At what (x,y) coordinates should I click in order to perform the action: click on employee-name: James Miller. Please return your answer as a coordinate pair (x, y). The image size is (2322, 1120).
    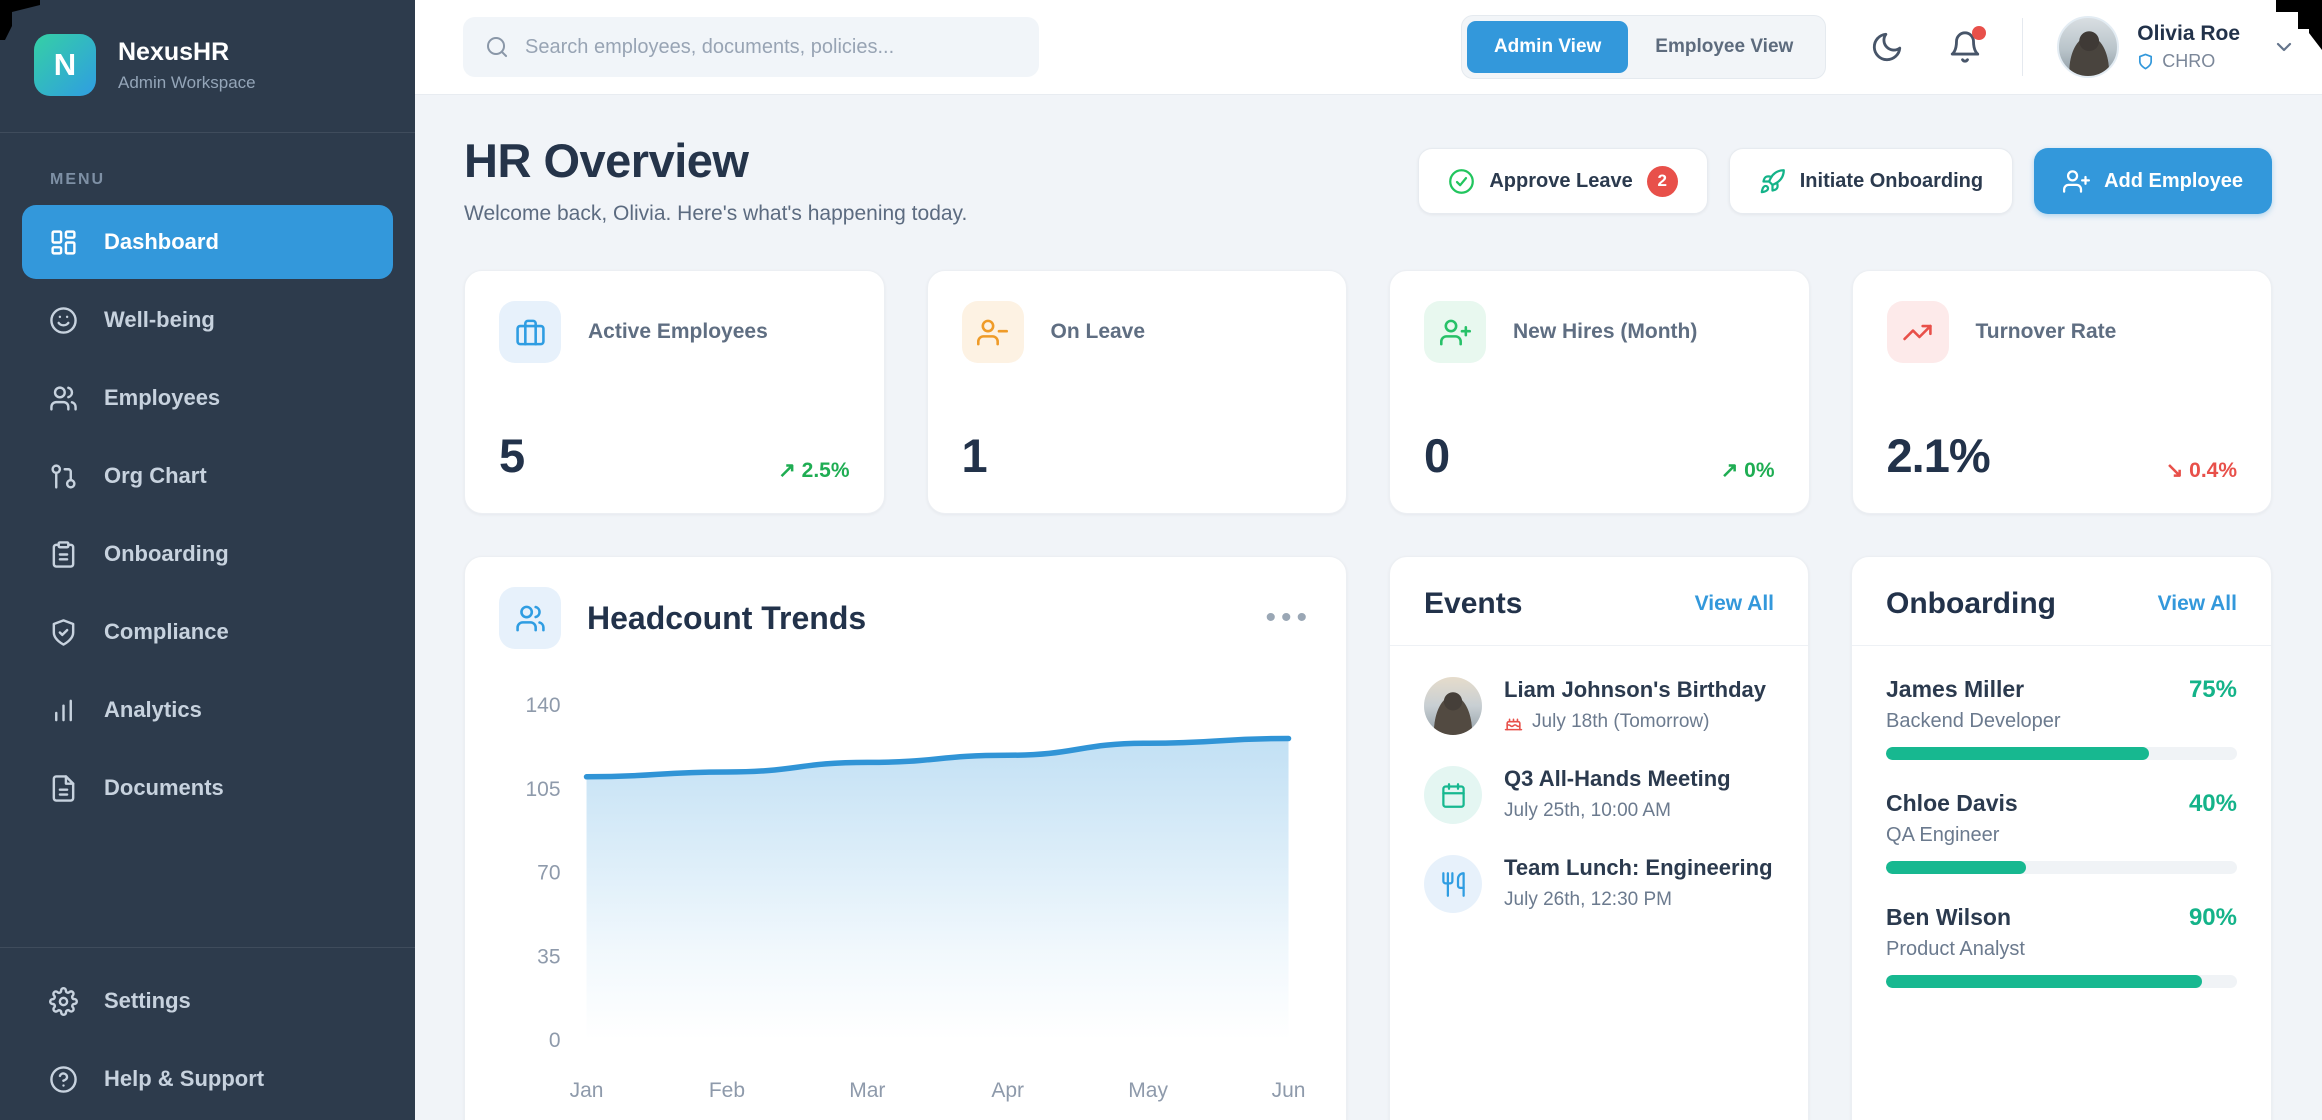
    Looking at the image, I should click on (1955, 689).